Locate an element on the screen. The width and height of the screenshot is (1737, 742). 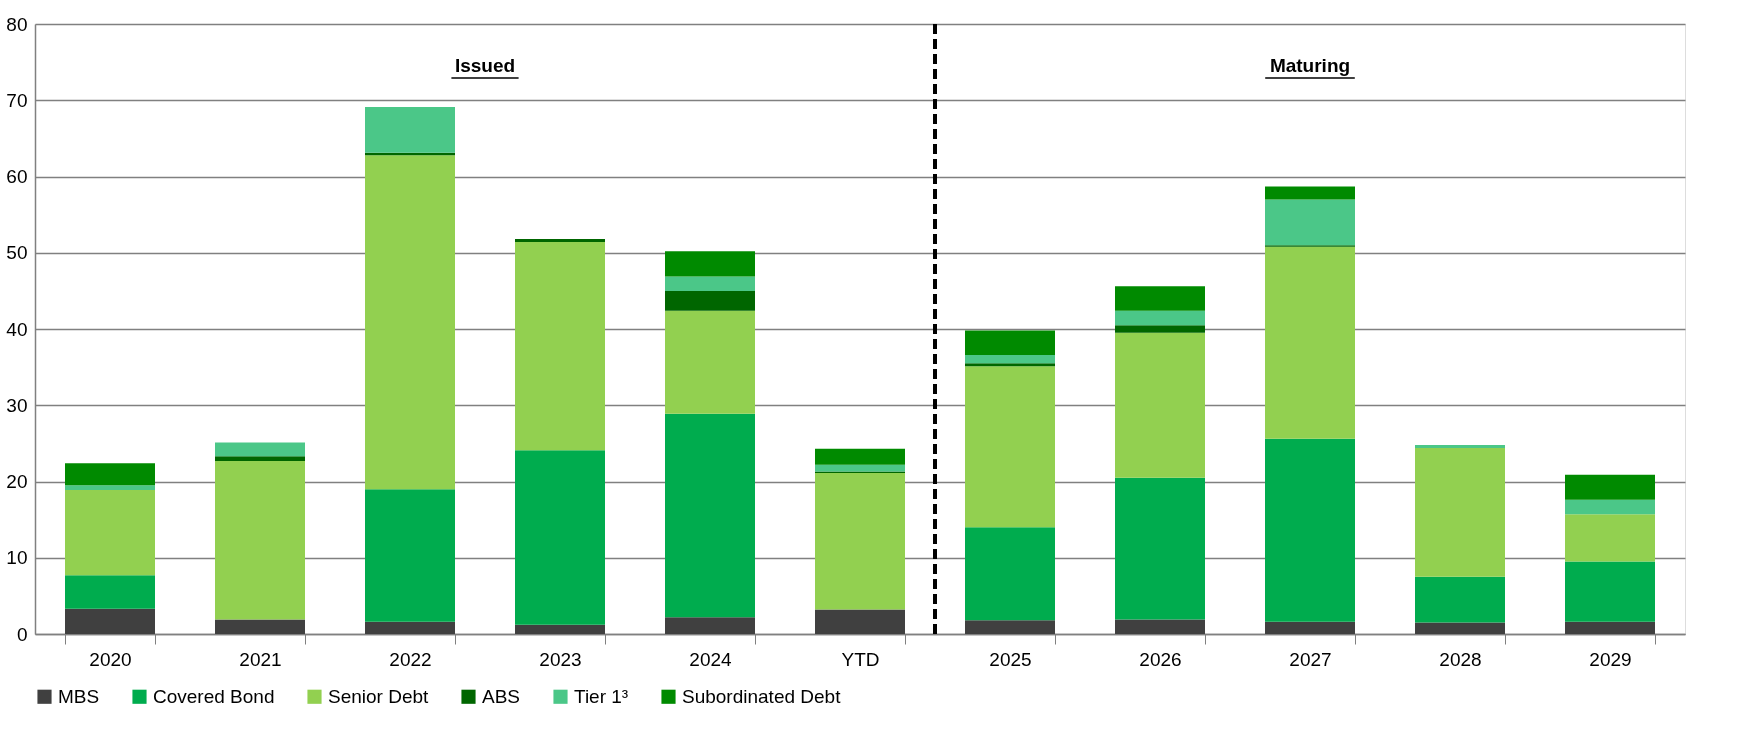
x-tick-label: 2023 is located at coordinates (560, 659).